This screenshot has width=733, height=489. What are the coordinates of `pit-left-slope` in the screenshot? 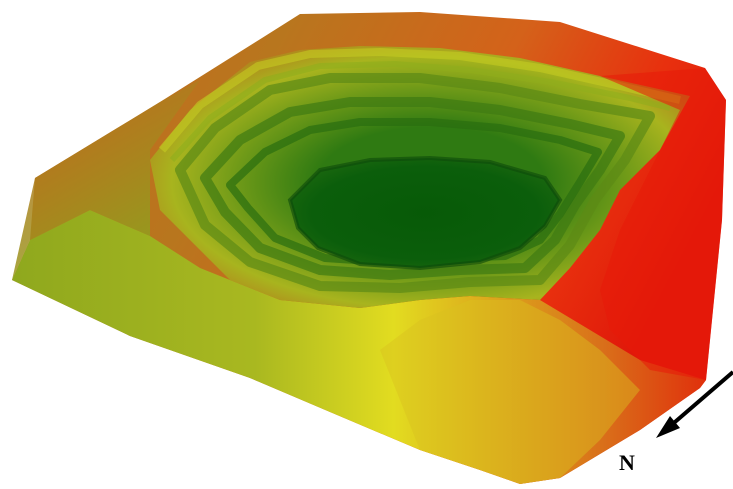 It's located at (106, 180).